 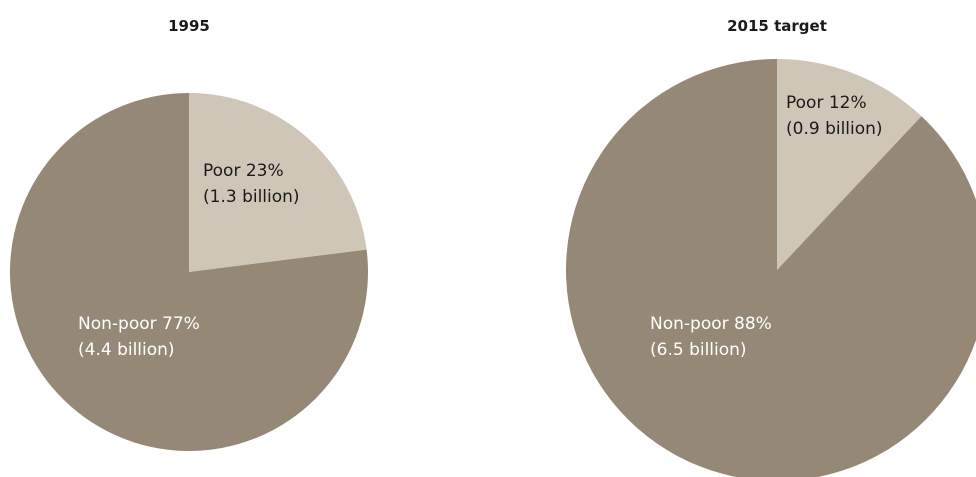 What do you see at coordinates (777, 26) in the screenshot?
I see `chart-title-2015-target: 2015 target` at bounding box center [777, 26].